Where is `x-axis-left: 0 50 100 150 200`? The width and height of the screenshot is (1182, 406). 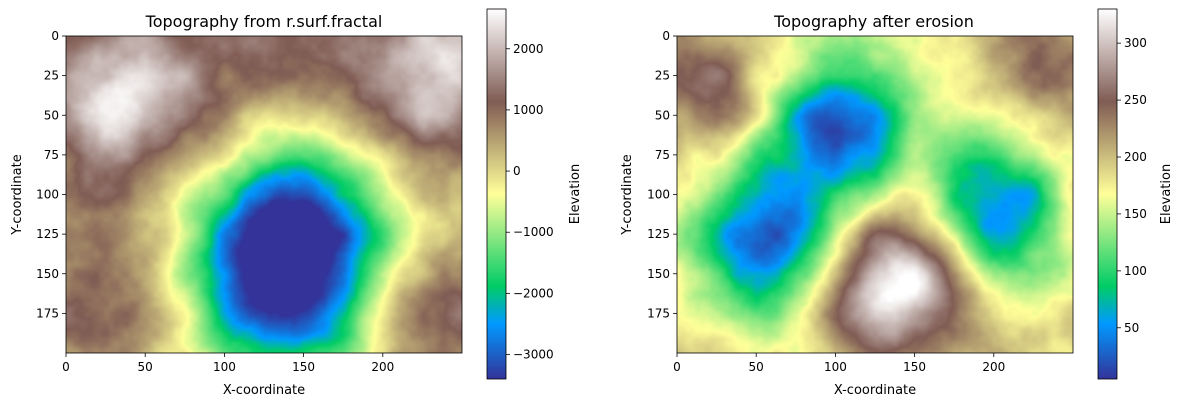 x-axis-left: 0 50 100 150 200 is located at coordinates (228, 363).